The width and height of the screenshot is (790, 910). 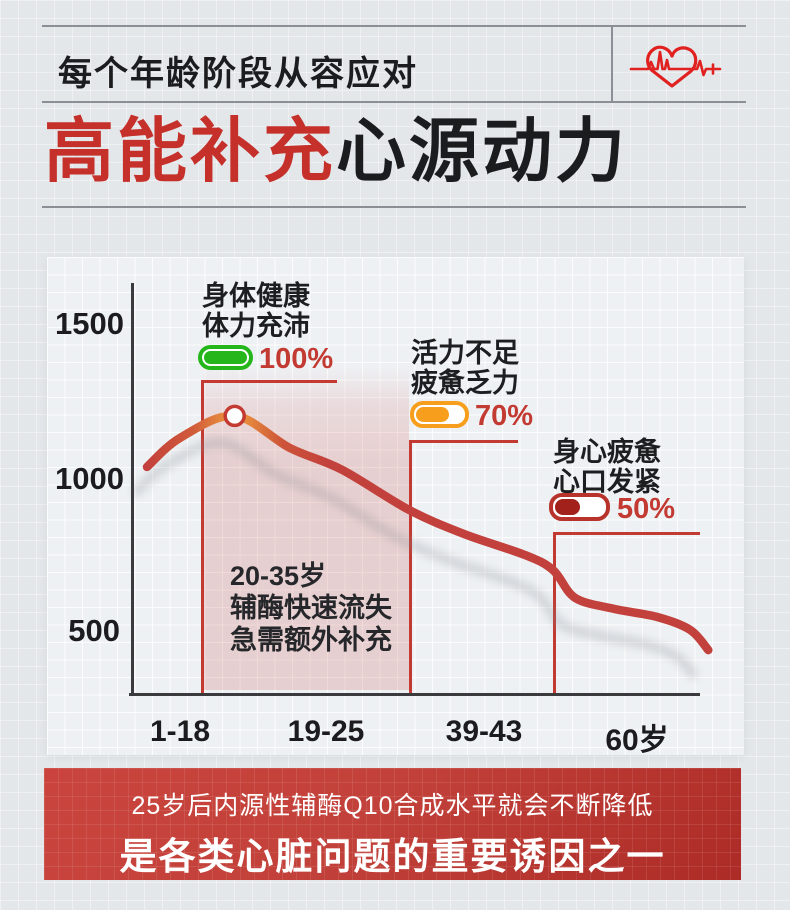 What do you see at coordinates (465, 383) in the screenshot?
I see `annotation-tired-line2: 疲惫乏力` at bounding box center [465, 383].